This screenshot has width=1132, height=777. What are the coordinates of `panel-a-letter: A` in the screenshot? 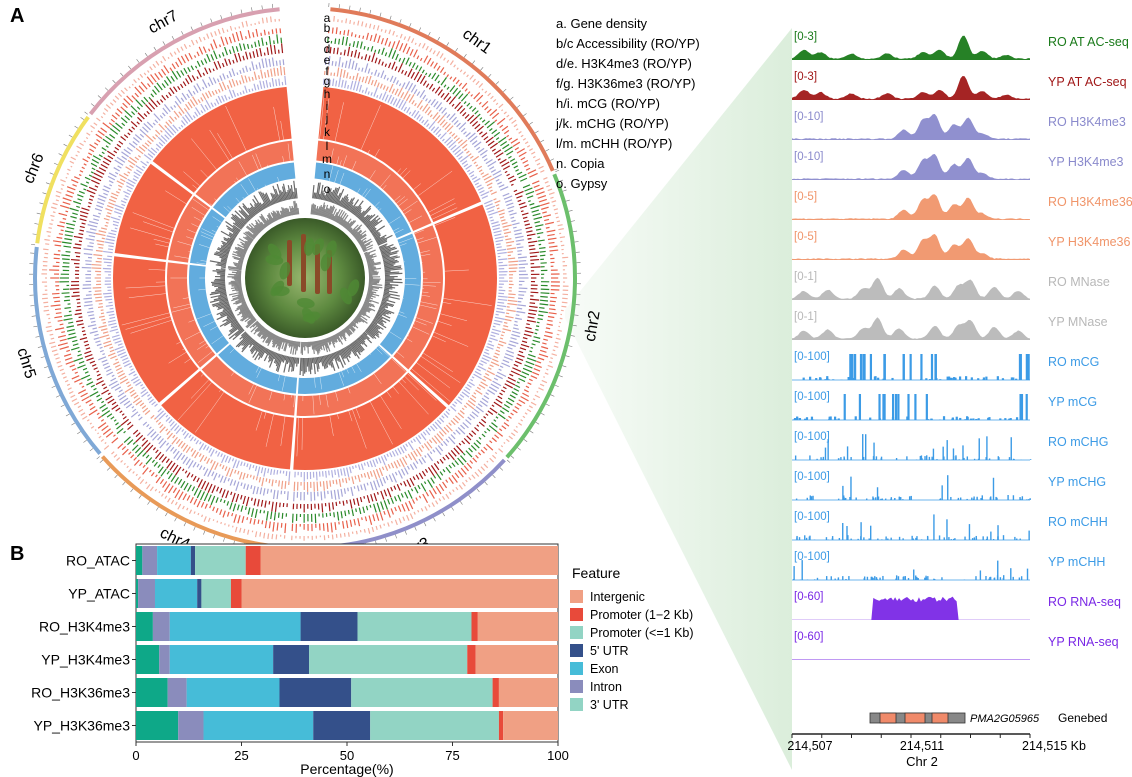 It's located at (17, 16).